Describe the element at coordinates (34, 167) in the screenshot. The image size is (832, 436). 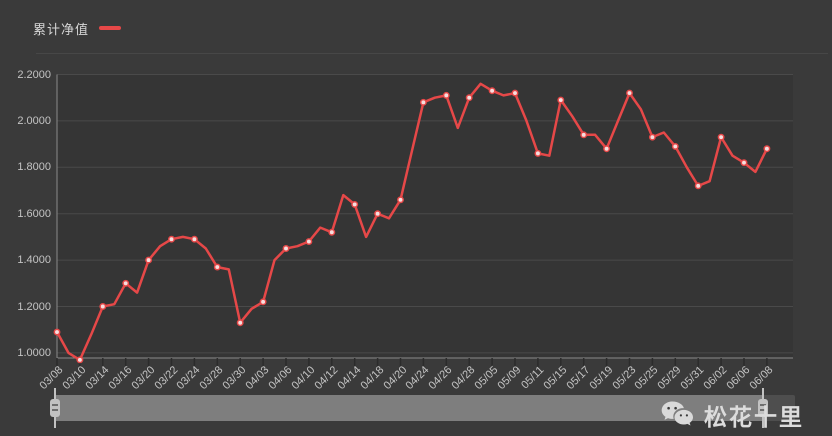
I see `y-axis-label: 1.8000` at that location.